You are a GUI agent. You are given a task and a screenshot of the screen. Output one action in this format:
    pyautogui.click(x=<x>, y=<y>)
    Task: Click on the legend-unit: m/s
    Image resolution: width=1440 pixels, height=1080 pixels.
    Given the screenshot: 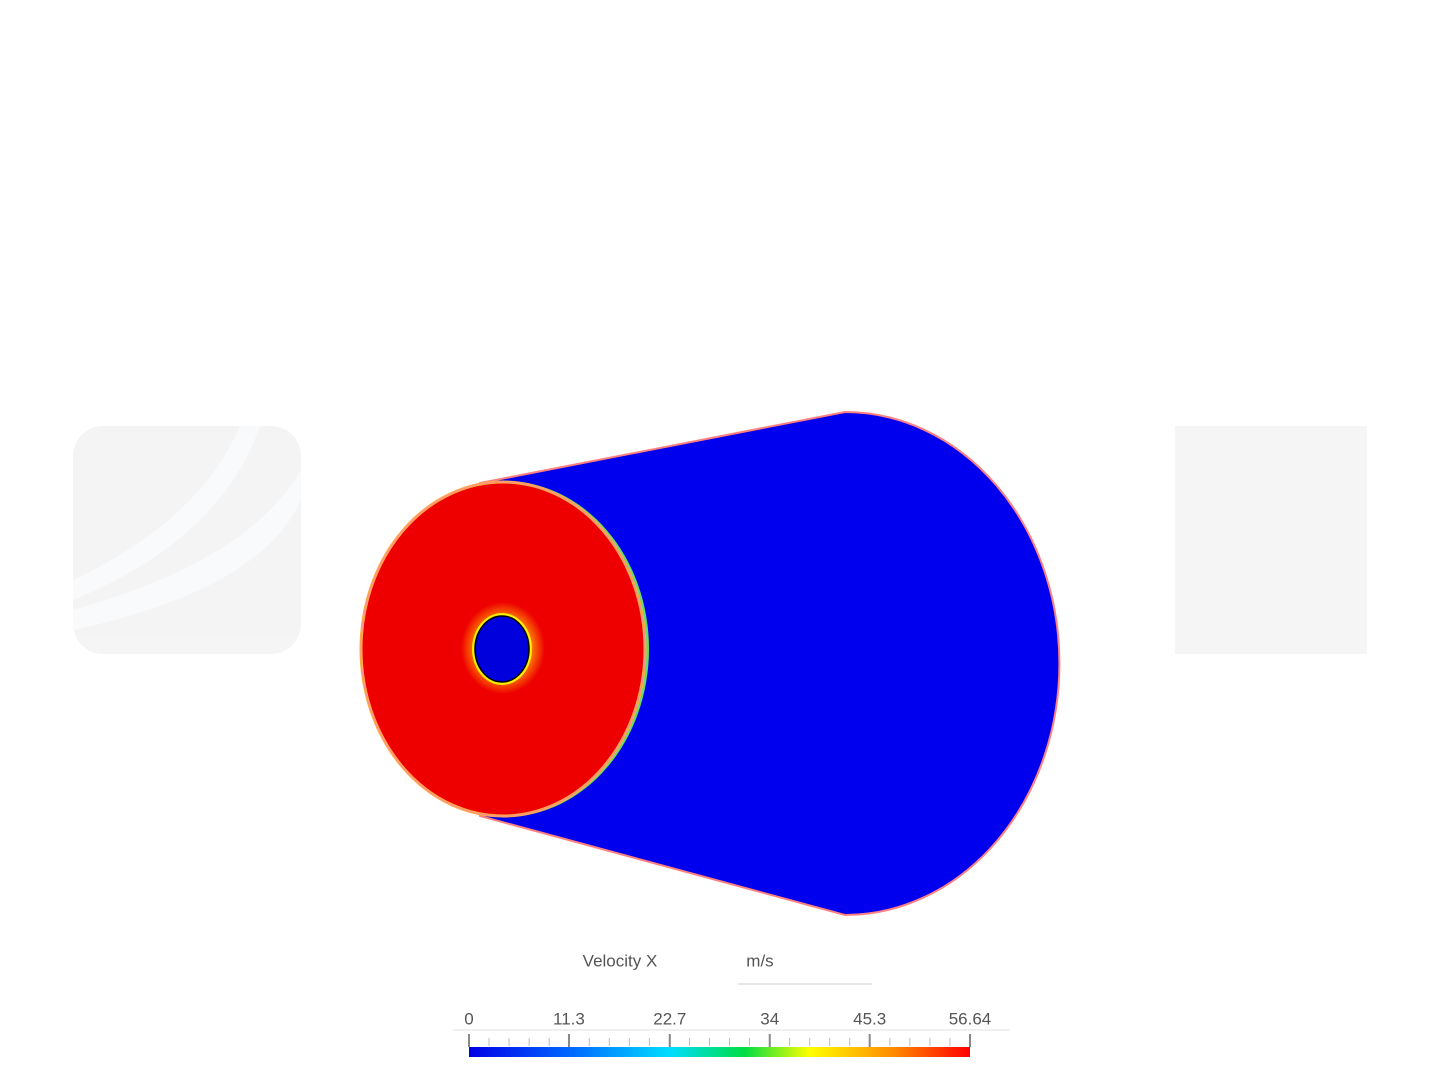 What is the action you would take?
    pyautogui.click(x=759, y=960)
    